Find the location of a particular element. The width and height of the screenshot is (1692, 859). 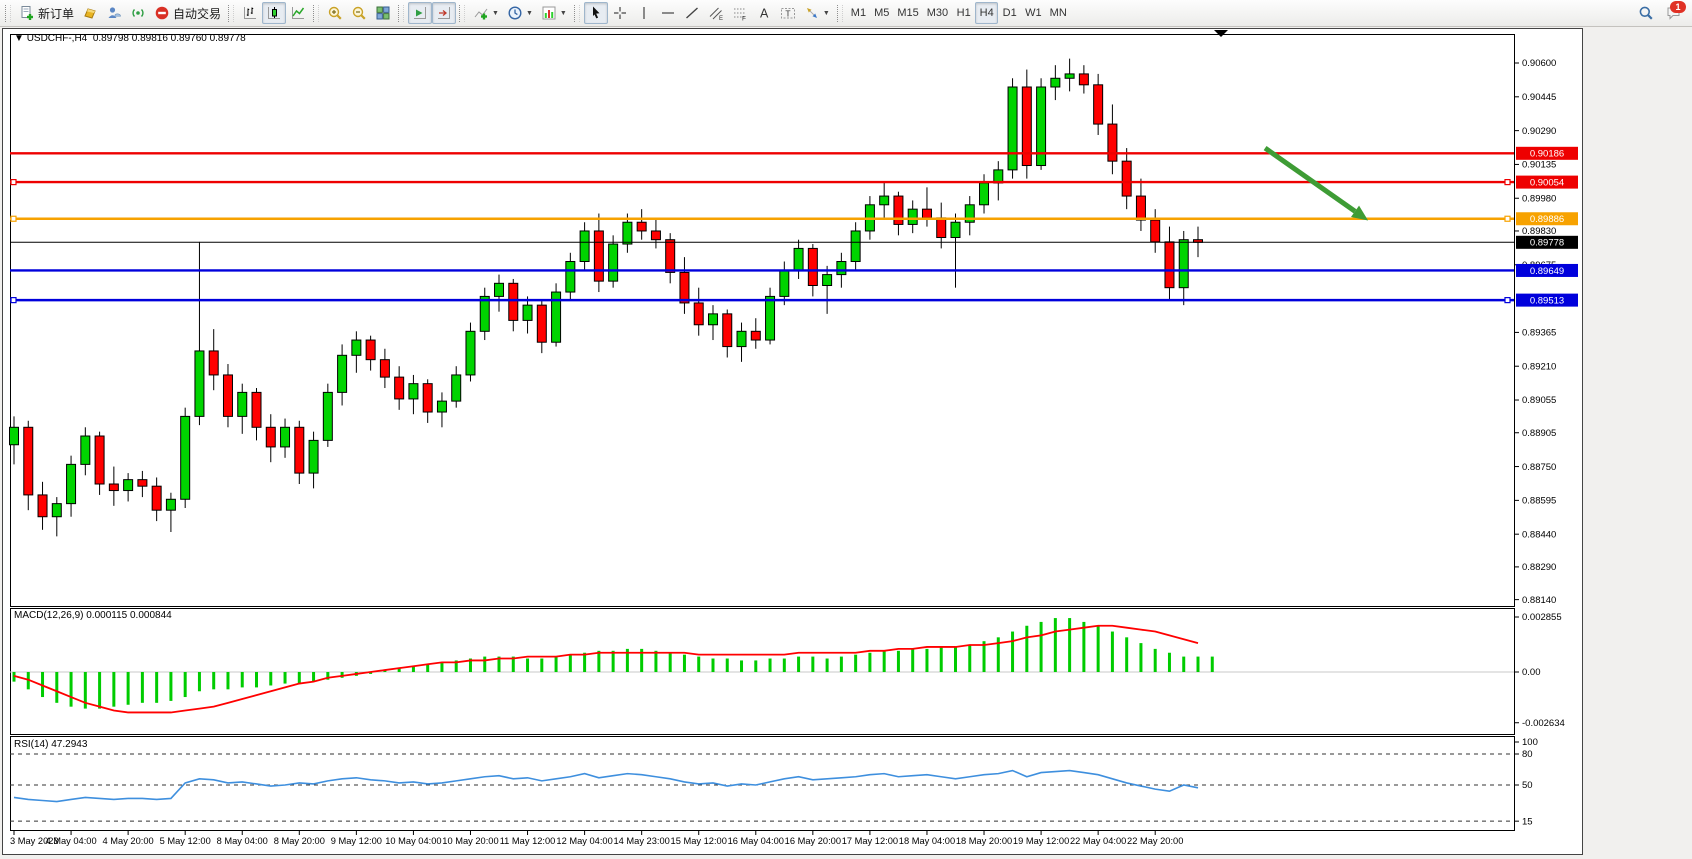

arrow-annotation is located at coordinates (1310, 180).